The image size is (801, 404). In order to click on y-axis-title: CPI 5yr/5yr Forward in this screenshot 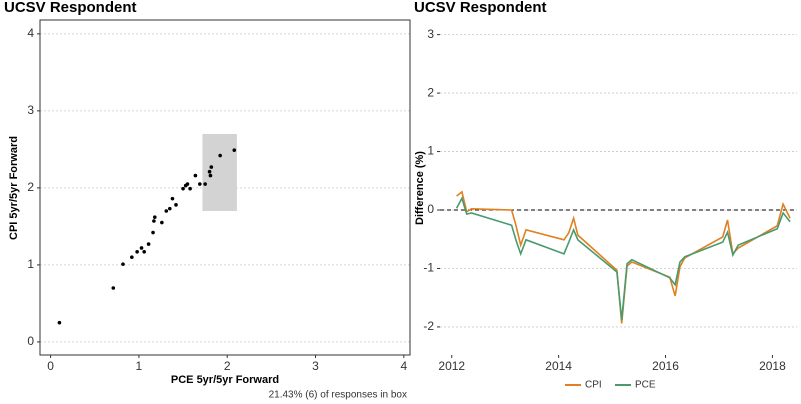, I will do `click(14, 188)`.